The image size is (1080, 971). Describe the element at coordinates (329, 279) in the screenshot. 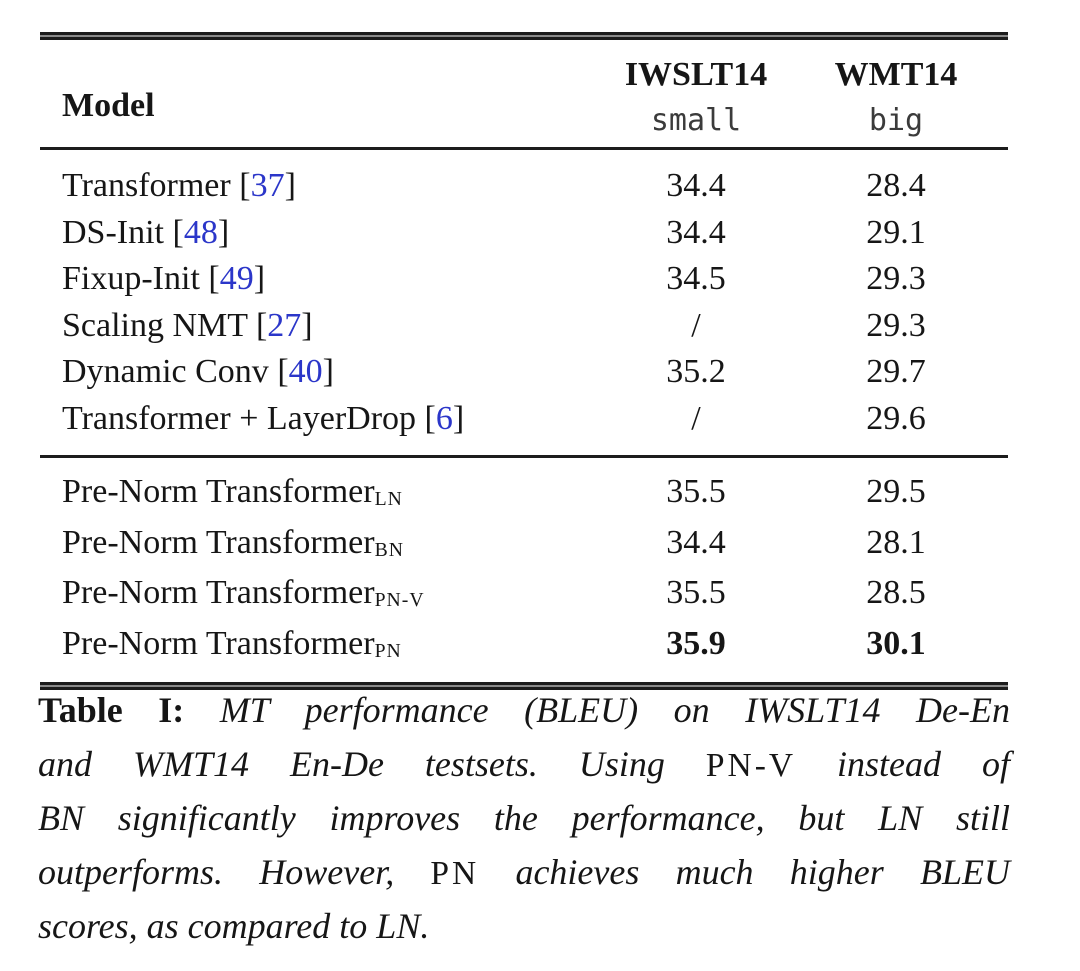

I see `model-cell: Fixup-Init [49]` at that location.